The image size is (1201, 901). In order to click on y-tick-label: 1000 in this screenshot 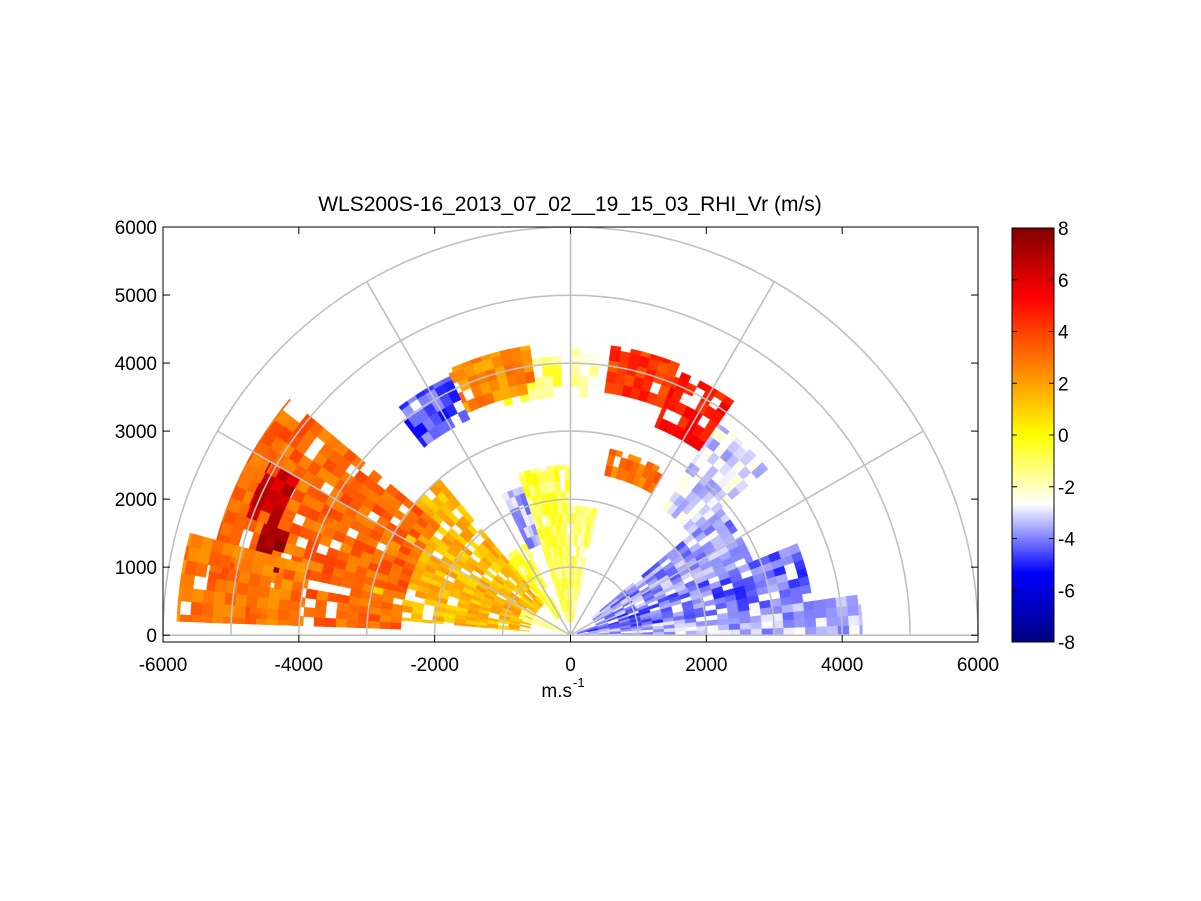, I will do `click(136, 568)`.